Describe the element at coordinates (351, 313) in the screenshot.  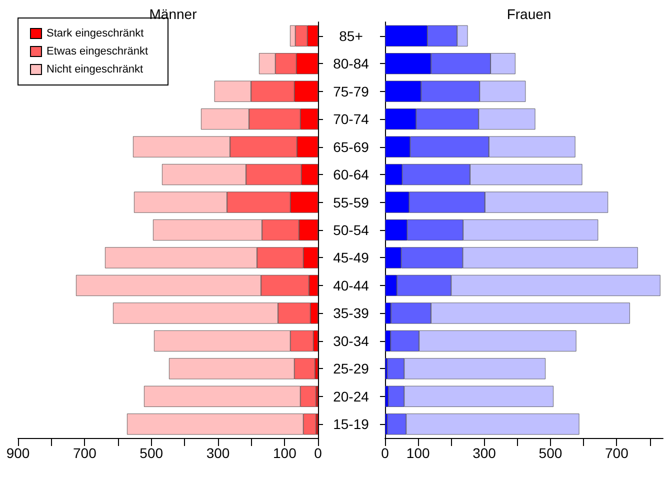
I see `y-tick-label: 35-39` at that location.